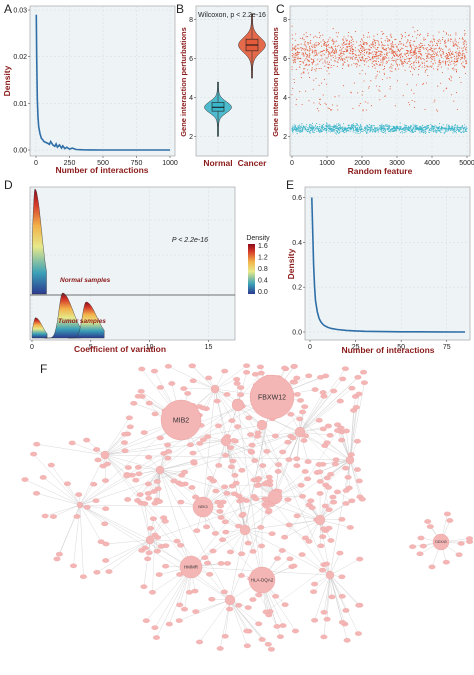  I want to click on network-node-secondary-hub, so click(320, 520).